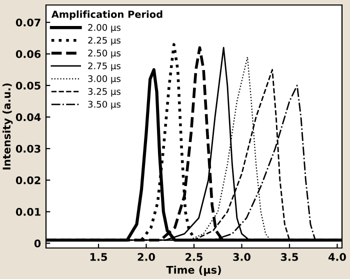  I want to click on x-tick-label: 4.0, so click(337, 257).